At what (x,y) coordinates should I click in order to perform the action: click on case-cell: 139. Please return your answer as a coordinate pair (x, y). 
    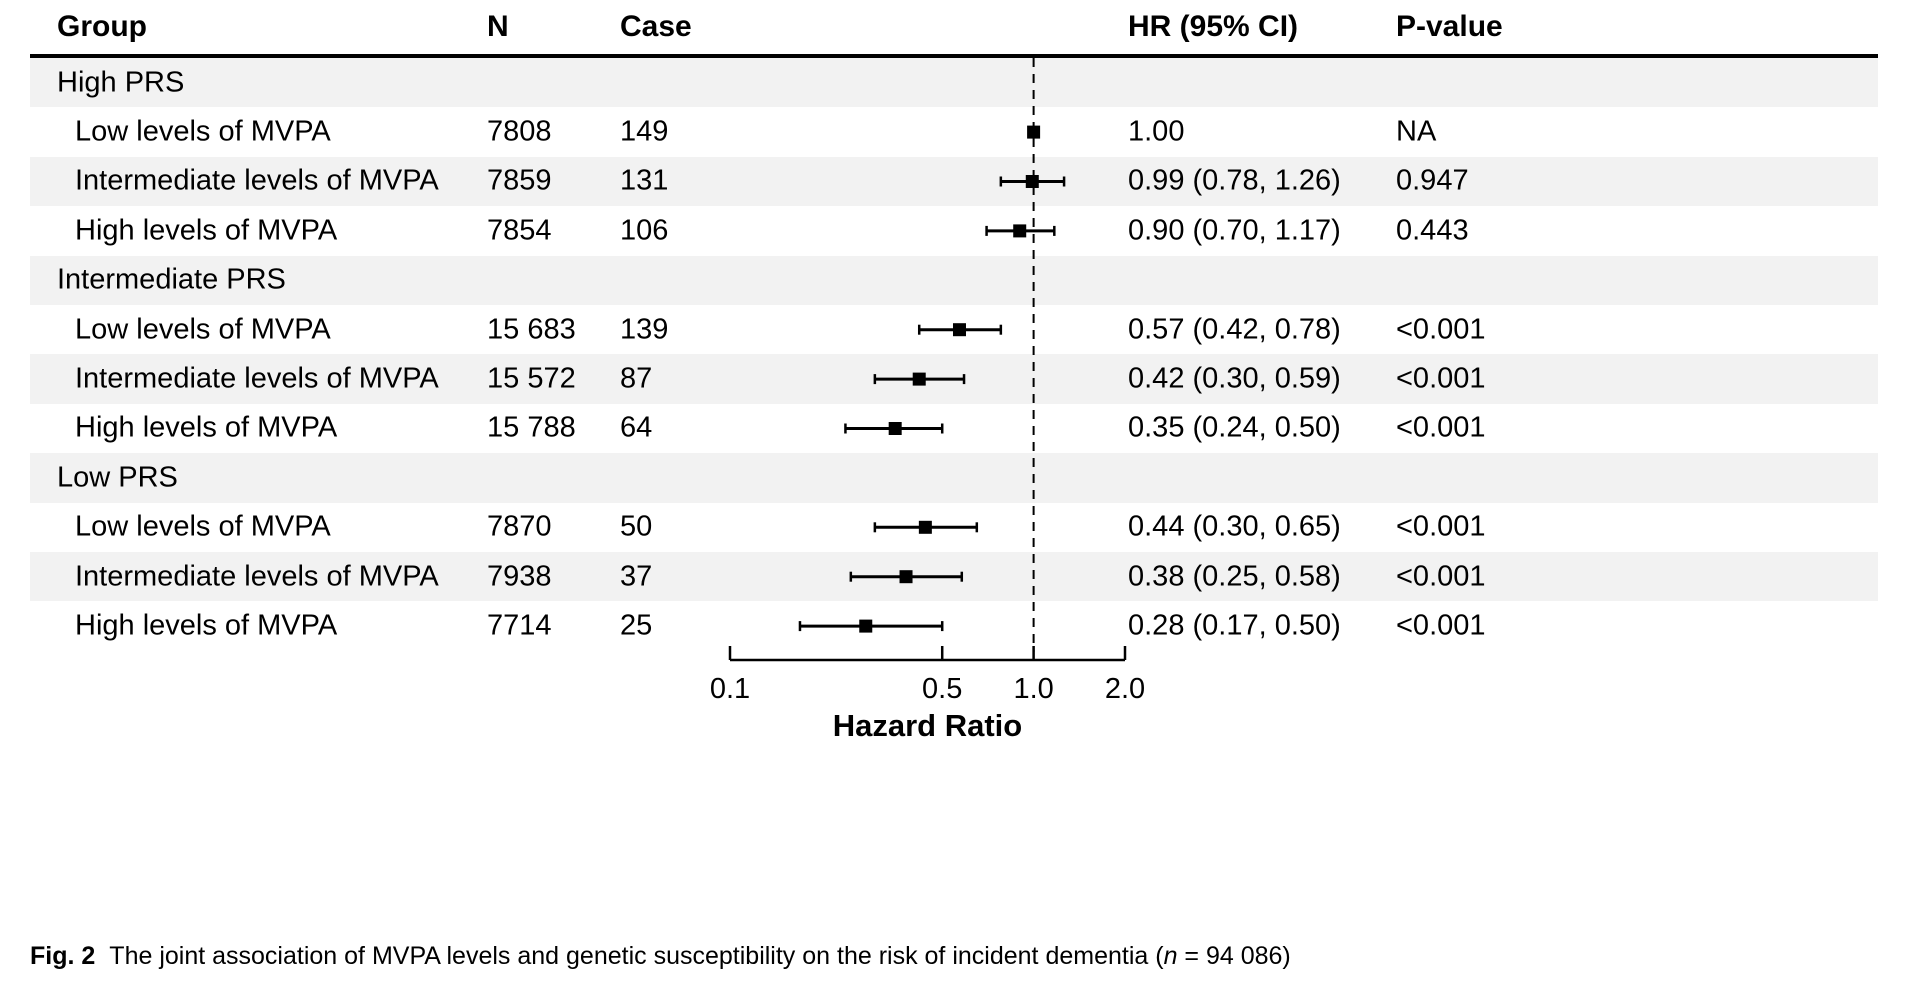
    Looking at the image, I should click on (644, 329).